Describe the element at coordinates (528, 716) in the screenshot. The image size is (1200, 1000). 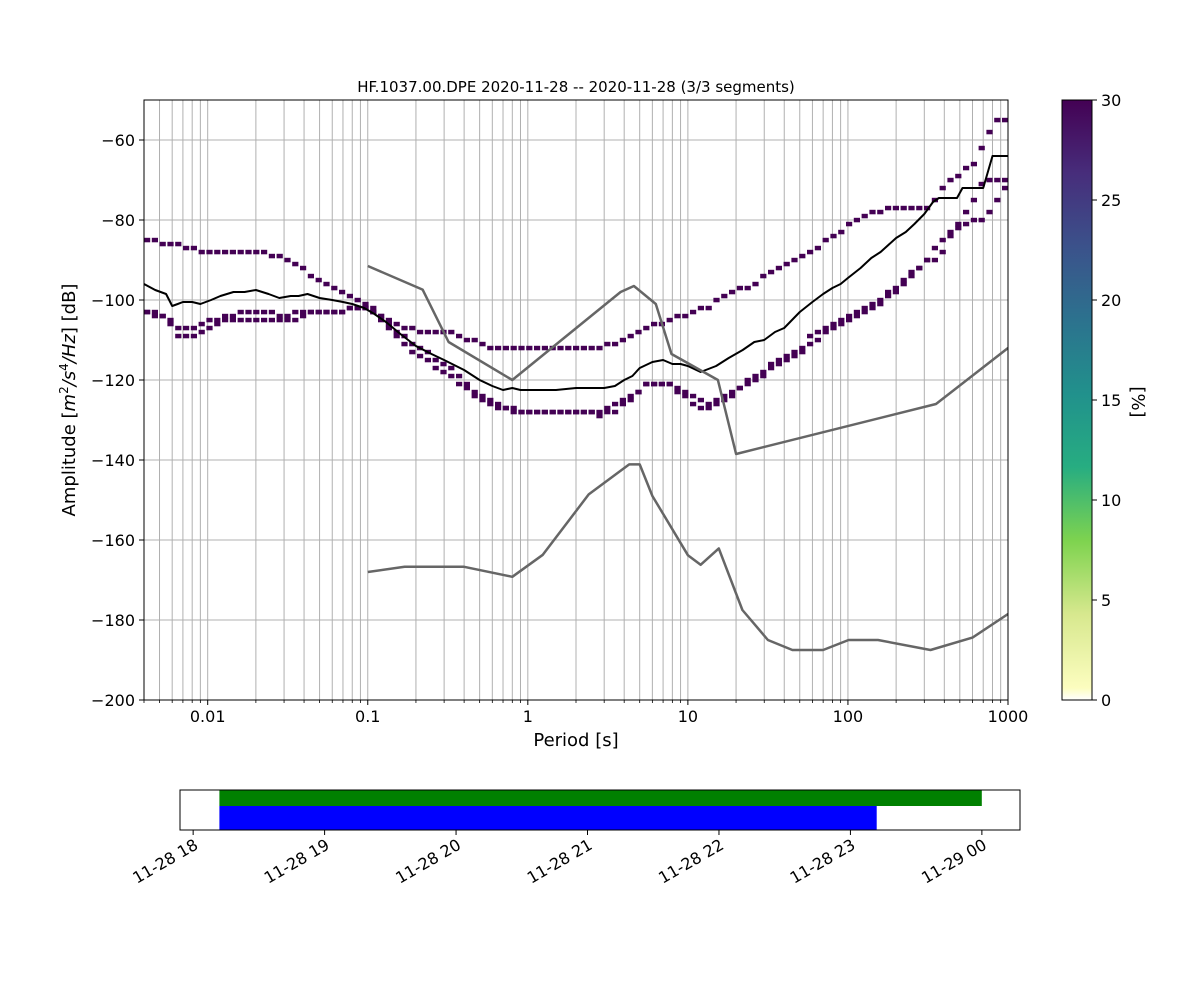
I see `x-tick-label: 1` at that location.